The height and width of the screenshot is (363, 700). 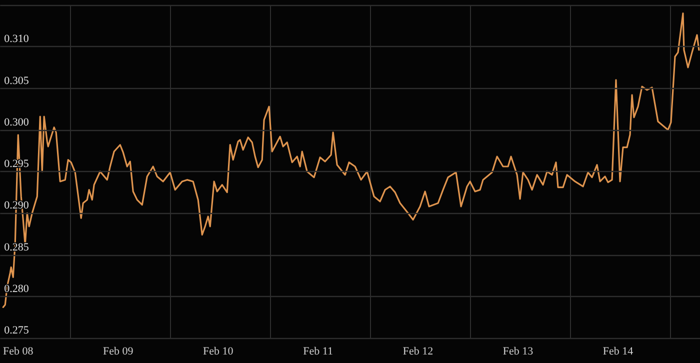 What do you see at coordinates (618, 352) in the screenshot?
I see `x-tick-label: Feb 14` at bounding box center [618, 352].